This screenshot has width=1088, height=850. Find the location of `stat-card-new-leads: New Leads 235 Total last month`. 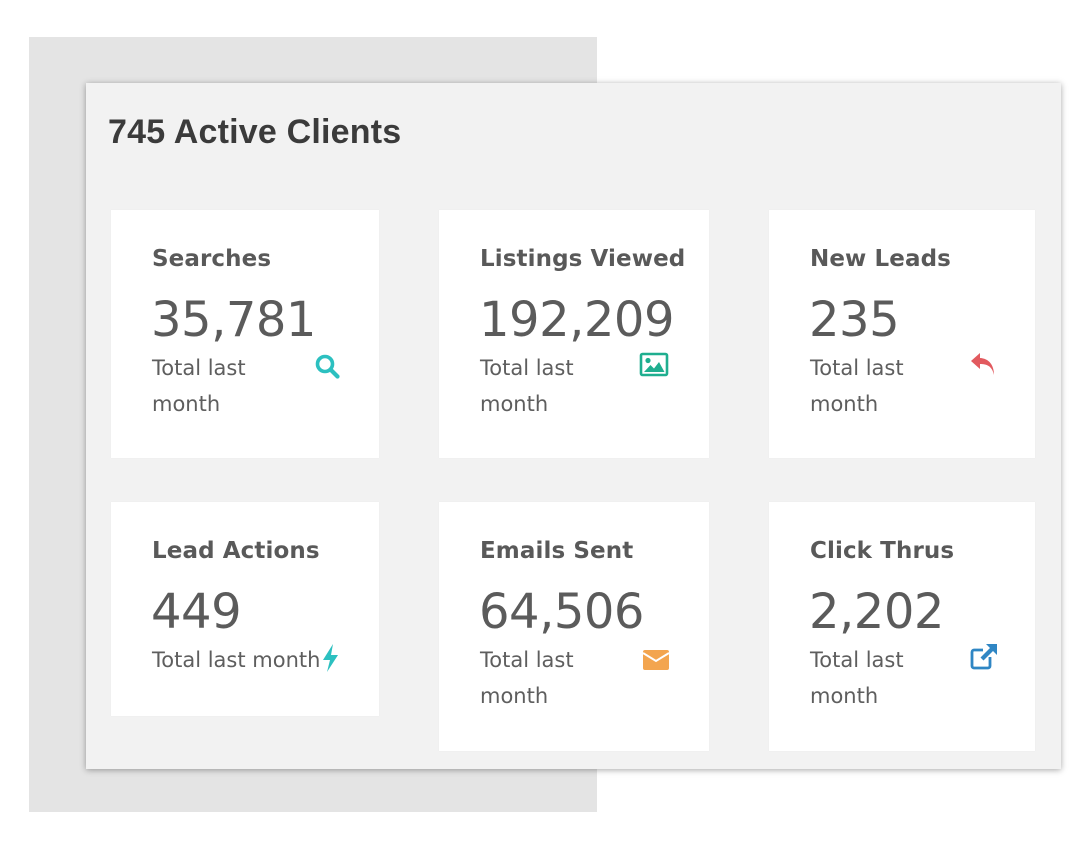

stat-card-new-leads: New Leads 235 Total last month is located at coordinates (902, 334).